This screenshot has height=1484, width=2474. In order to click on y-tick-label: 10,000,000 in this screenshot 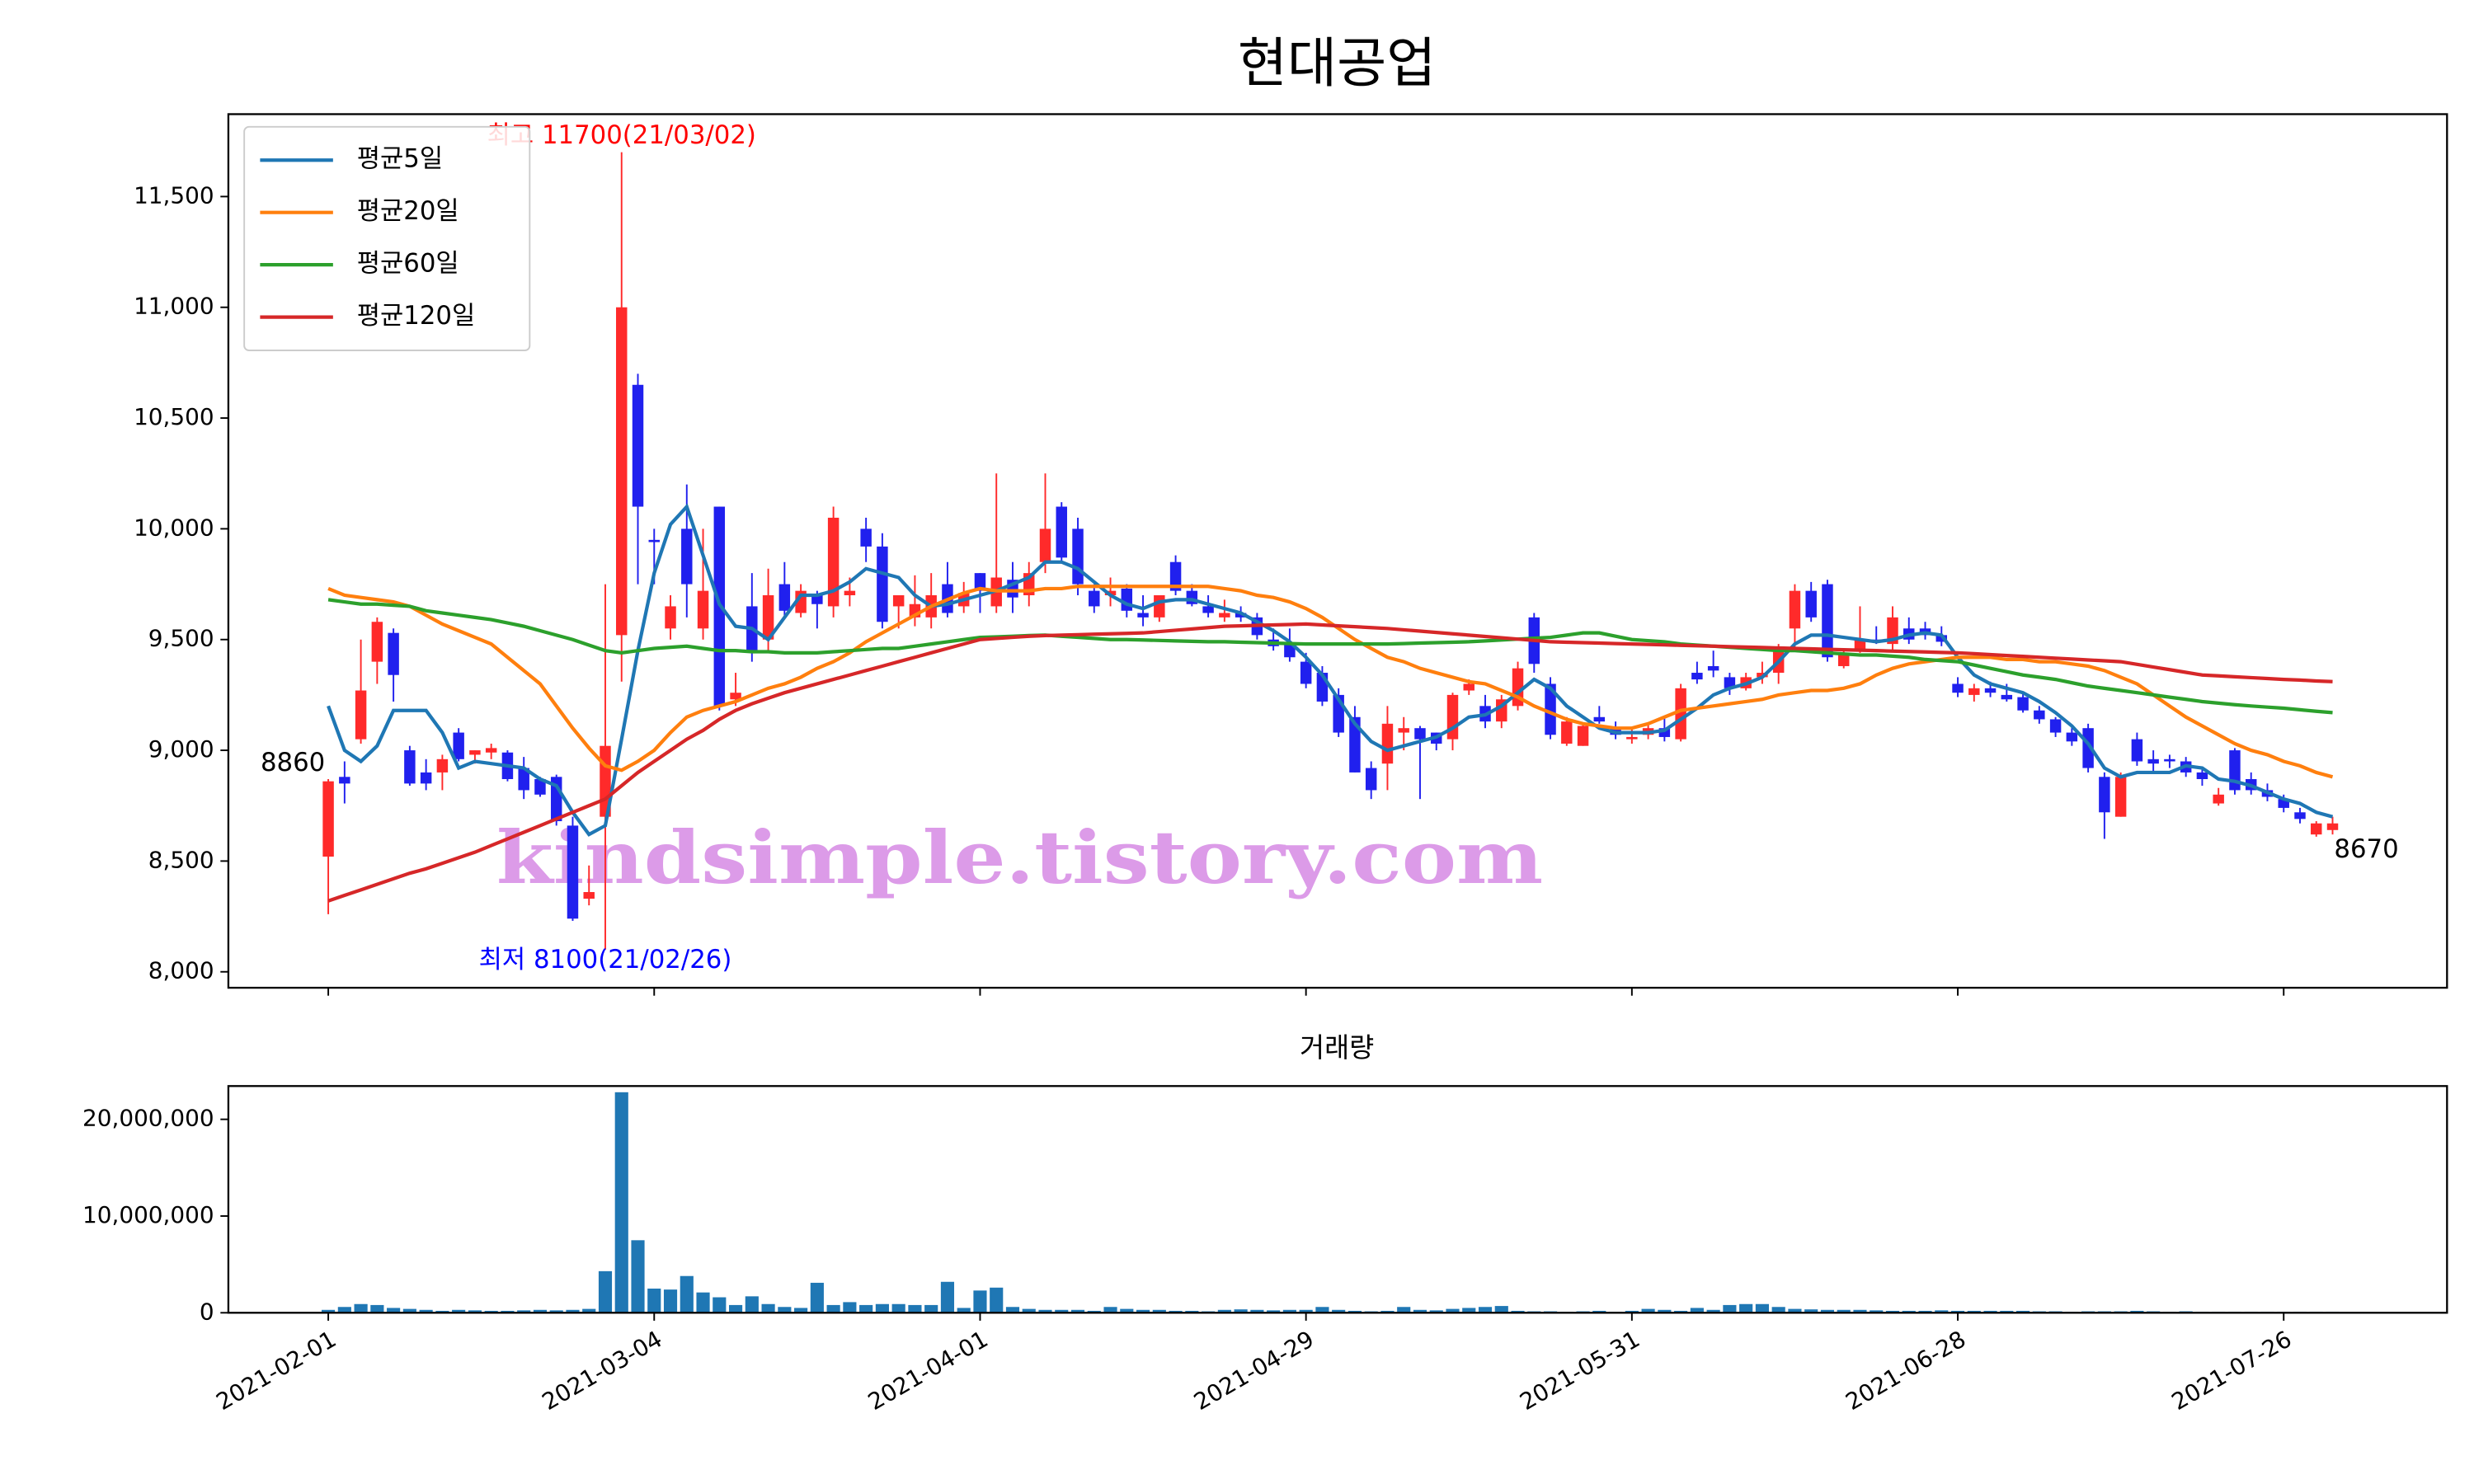, I will do `click(148, 1214)`.